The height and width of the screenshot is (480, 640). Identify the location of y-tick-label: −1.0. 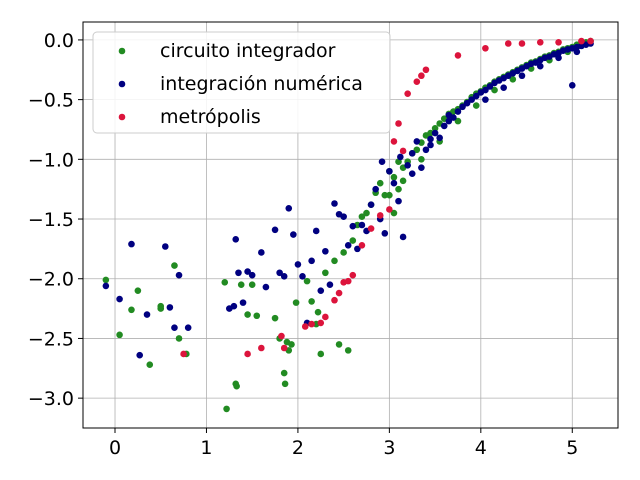
(51, 160).